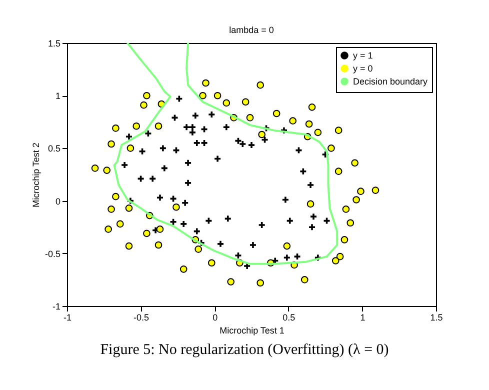  I want to click on chart-title: lambda = 0, so click(251, 30).